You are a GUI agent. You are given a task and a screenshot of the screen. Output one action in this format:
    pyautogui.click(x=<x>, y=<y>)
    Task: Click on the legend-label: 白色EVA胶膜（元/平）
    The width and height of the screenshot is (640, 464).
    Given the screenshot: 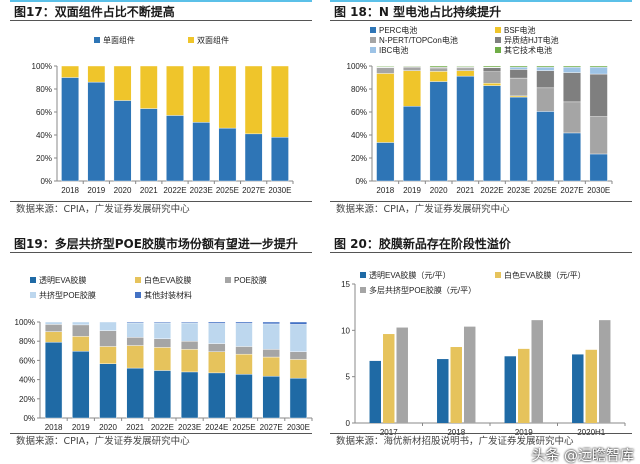 What is the action you would take?
    pyautogui.click(x=545, y=275)
    